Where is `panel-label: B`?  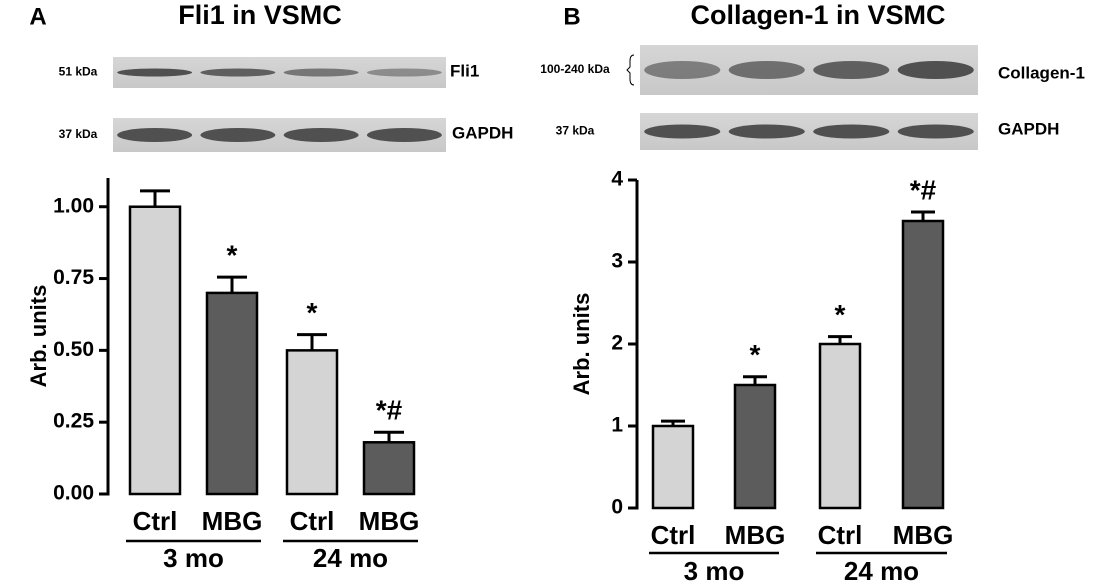
panel-label: B is located at coordinates (571, 16).